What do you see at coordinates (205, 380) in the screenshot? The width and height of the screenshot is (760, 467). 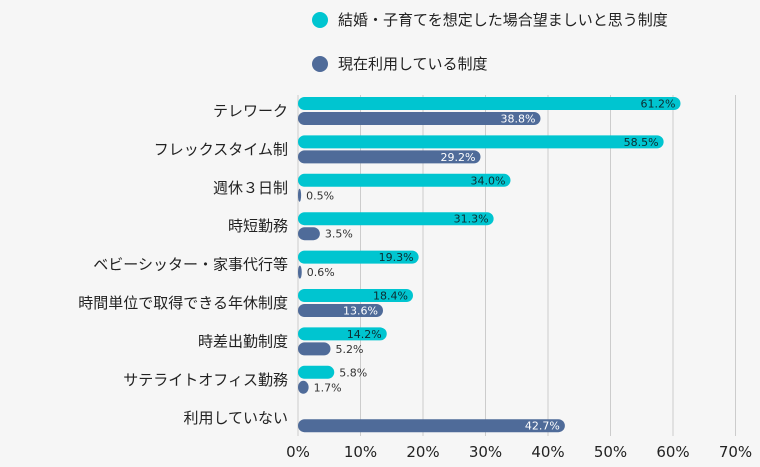 I see `category-label-7: サテライトオフィス勤務` at bounding box center [205, 380].